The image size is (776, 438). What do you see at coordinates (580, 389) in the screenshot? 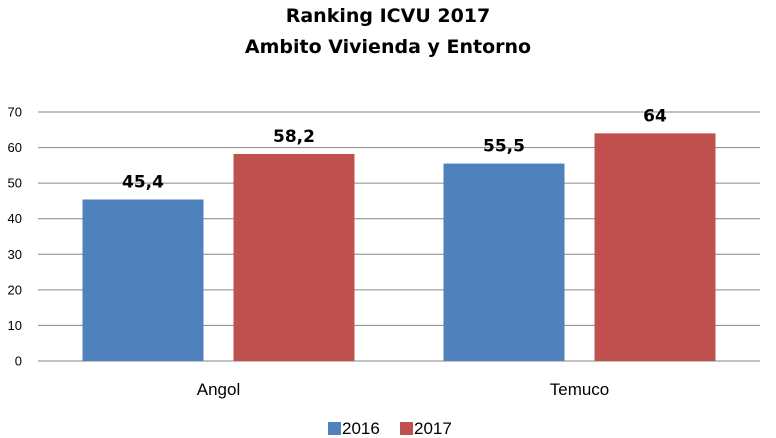
I see `x-tick-label: Temuco` at bounding box center [580, 389].